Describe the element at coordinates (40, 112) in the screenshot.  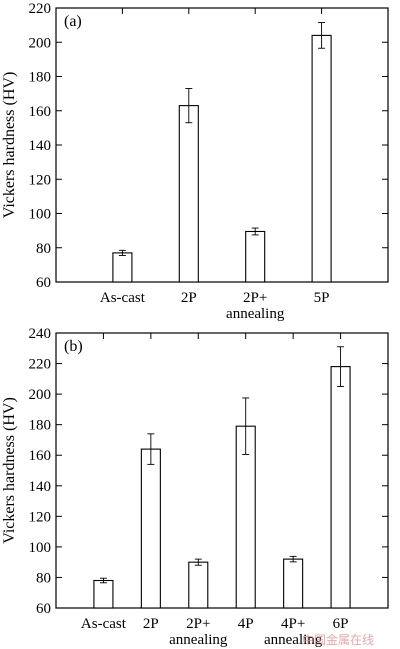
I see `panel-a-ytick-label: 160` at that location.